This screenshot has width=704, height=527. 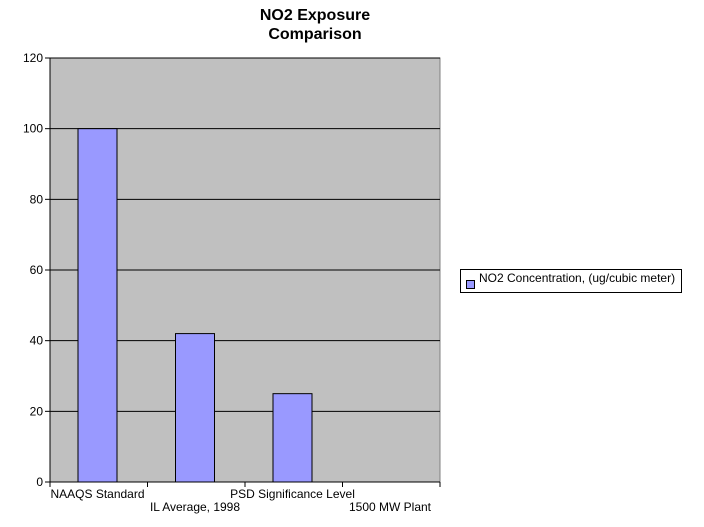 What do you see at coordinates (315, 34) in the screenshot?
I see `chart-title-line-2: Comparison` at bounding box center [315, 34].